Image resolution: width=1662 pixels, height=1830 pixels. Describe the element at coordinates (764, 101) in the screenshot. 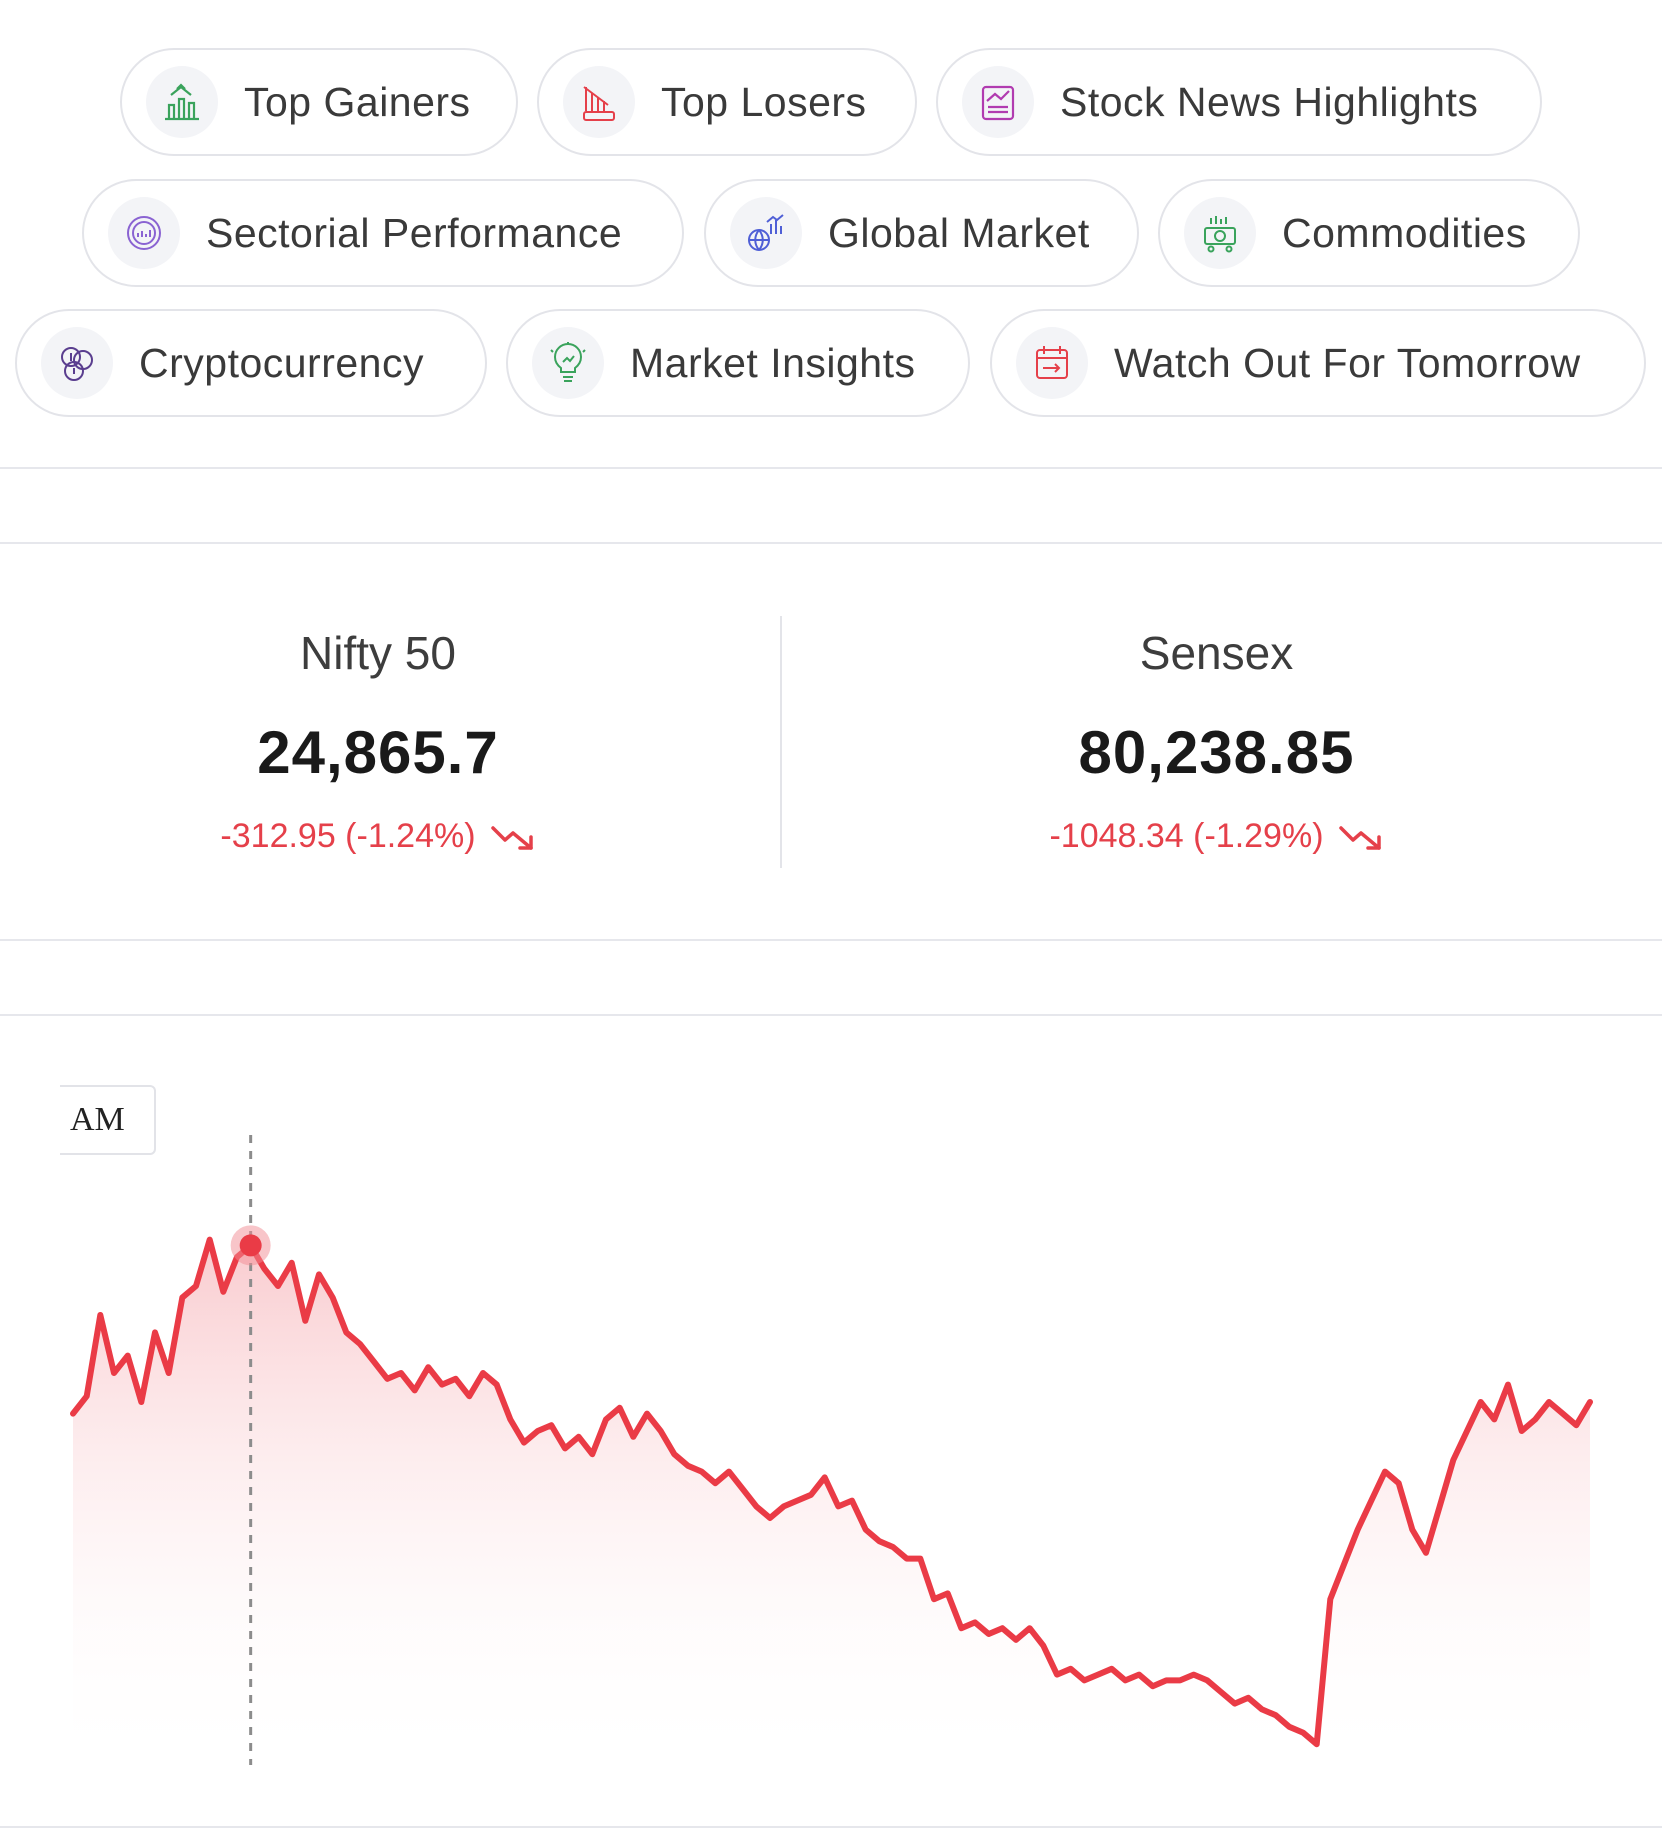

I see `top-losers-label: Top Losers` at that location.